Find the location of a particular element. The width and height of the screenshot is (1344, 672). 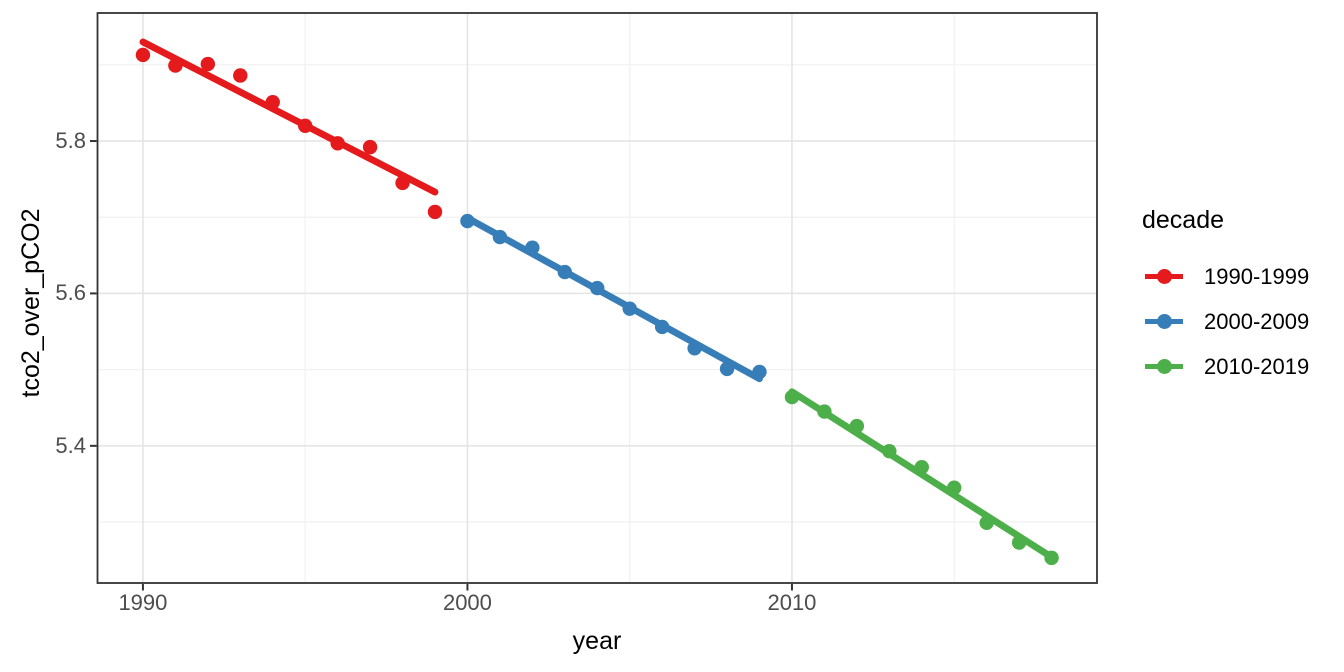

legend-item: 1990-1999 is located at coordinates (1227, 276).